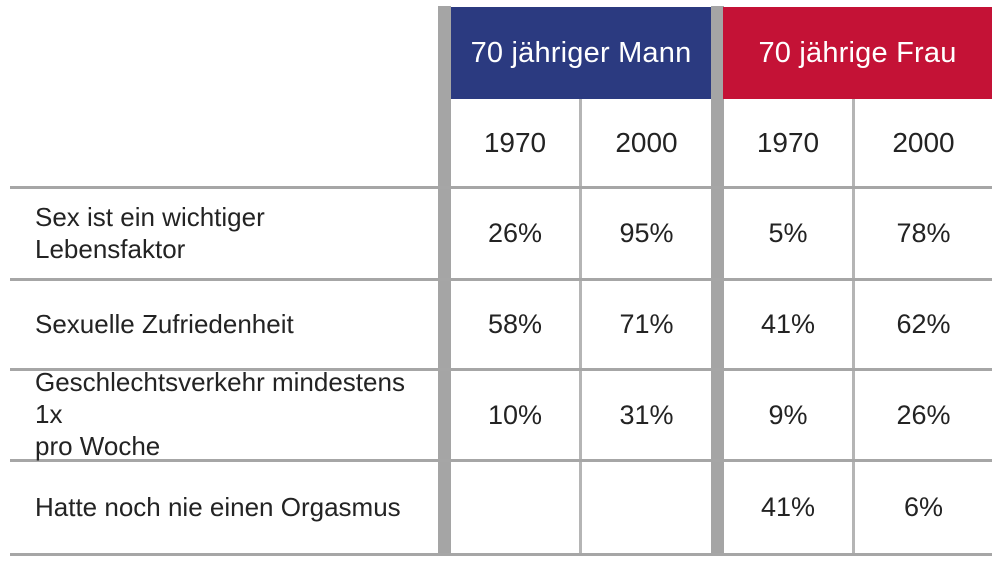 The image size is (1000, 570). Describe the element at coordinates (646, 233) in the screenshot. I see `value-cell: 95%` at that location.